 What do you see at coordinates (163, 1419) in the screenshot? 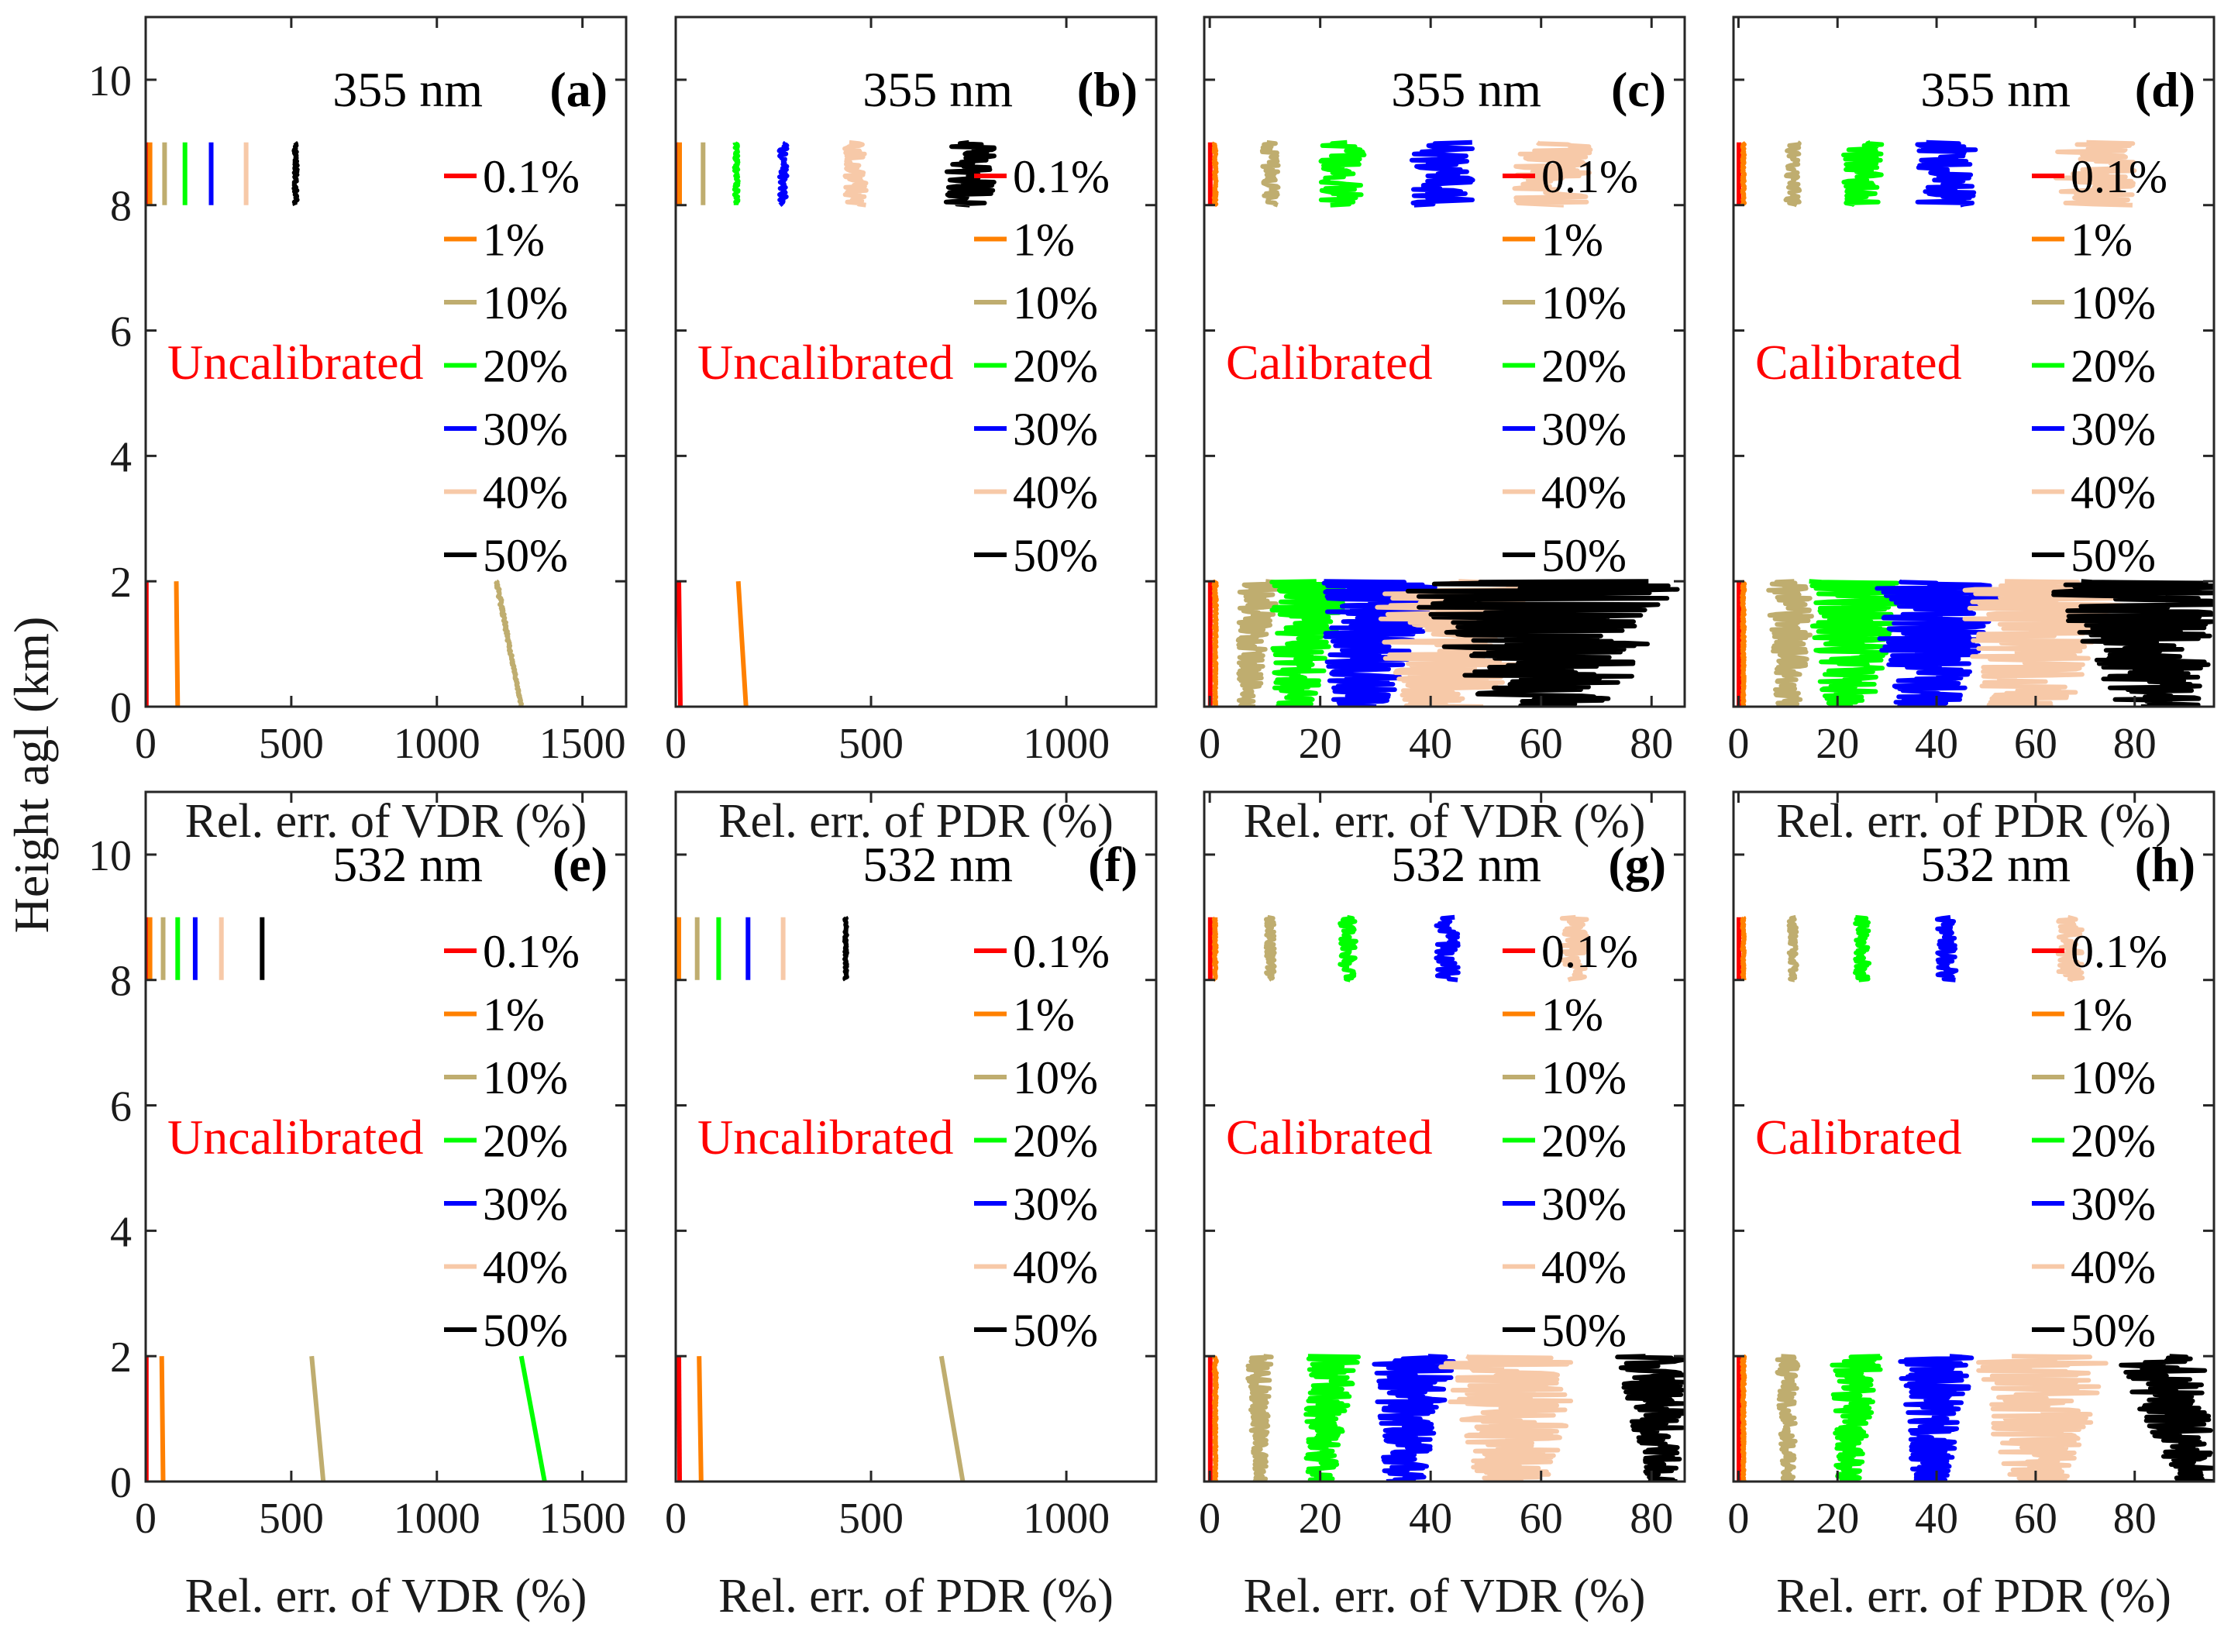
I see `series-e-1pct-lower-line` at bounding box center [163, 1419].